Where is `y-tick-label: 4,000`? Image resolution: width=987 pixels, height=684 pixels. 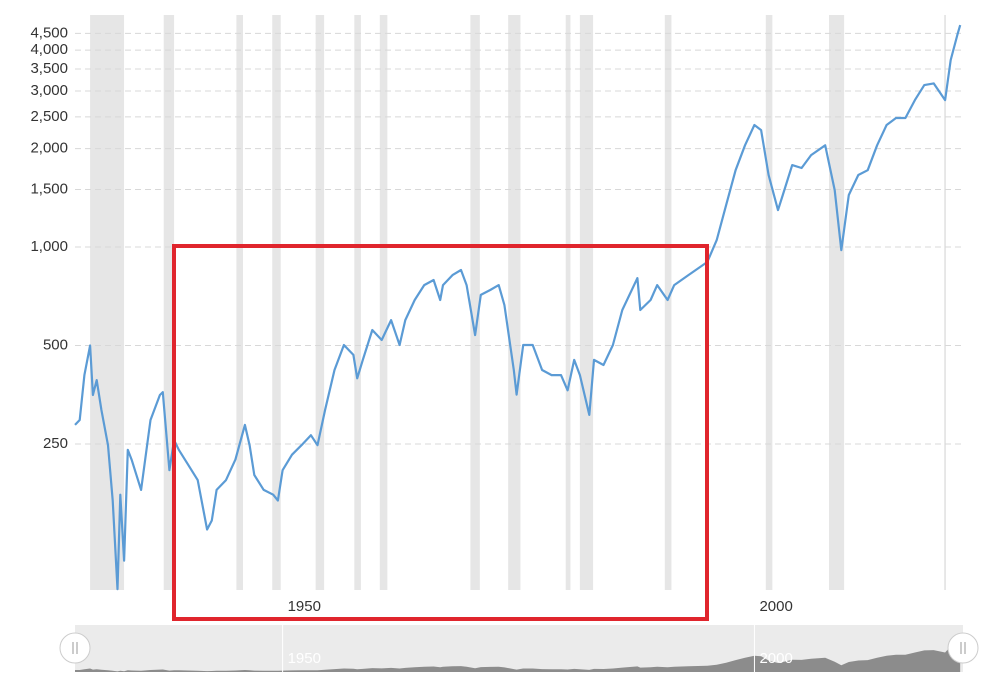
y-tick-label: 4,000 is located at coordinates (49, 49).